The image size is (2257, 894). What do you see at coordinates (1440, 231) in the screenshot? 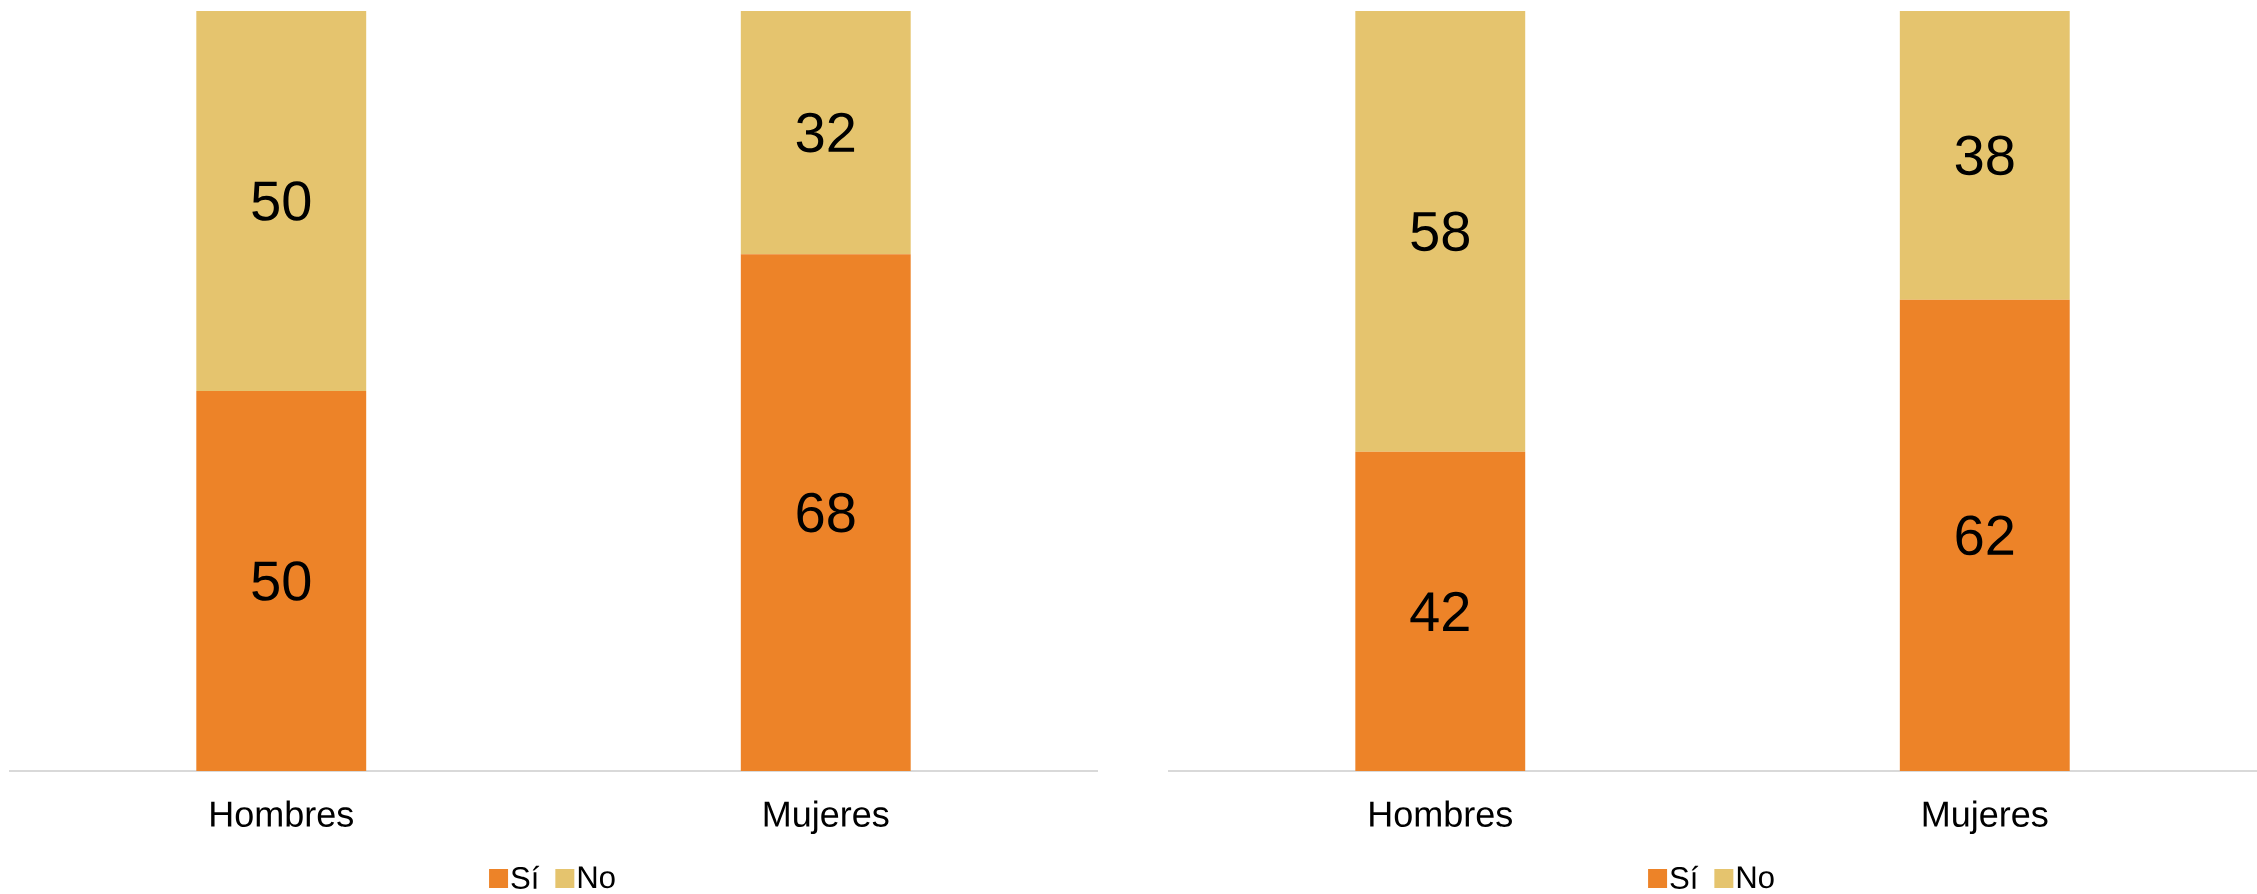
I see `data-label: 58` at bounding box center [1440, 231].